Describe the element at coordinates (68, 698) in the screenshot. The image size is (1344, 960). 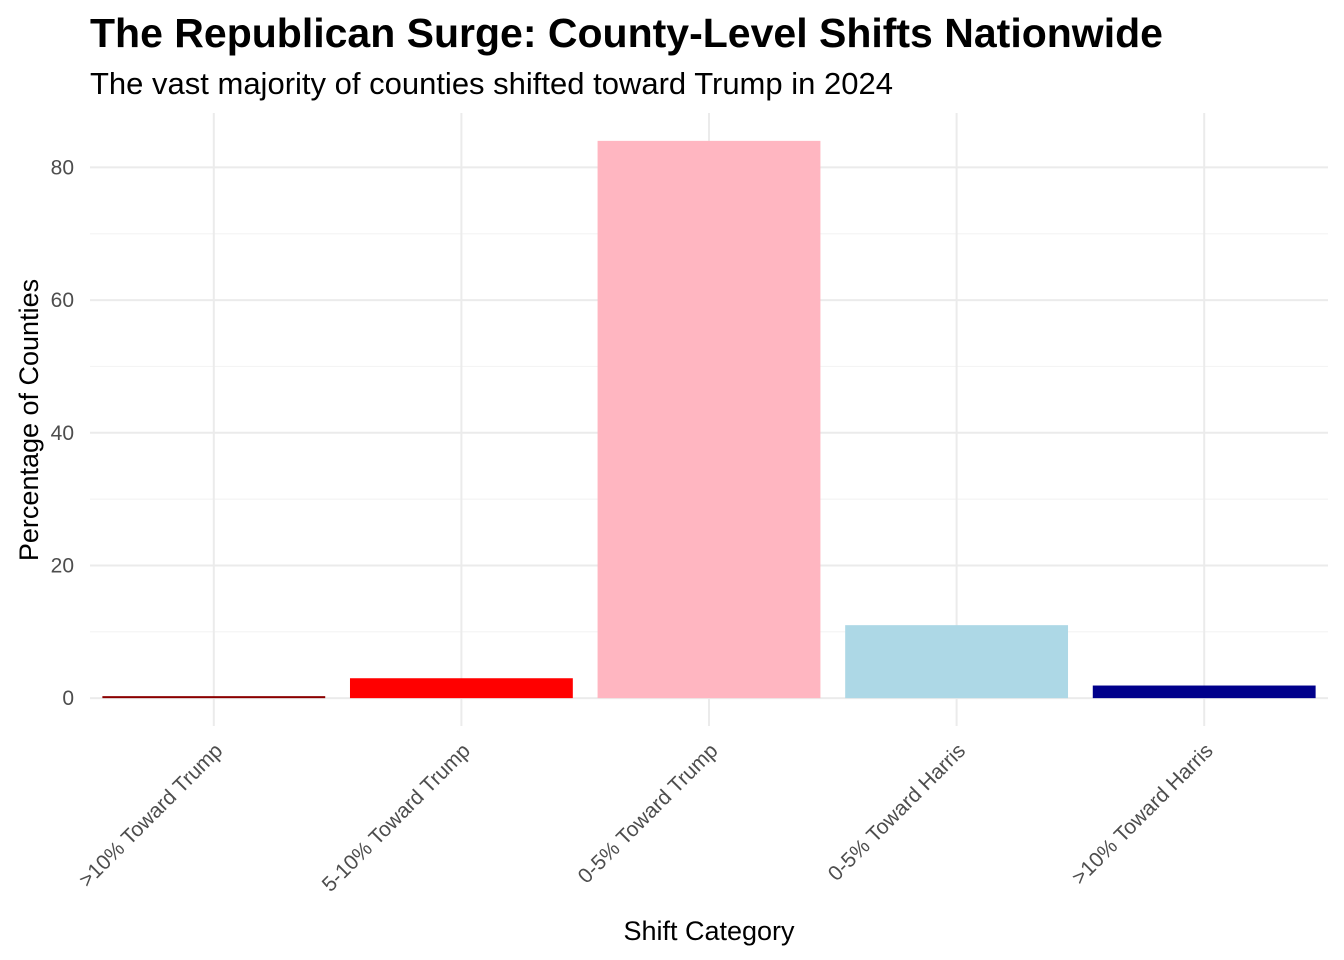
I see `y-tick-label: 0` at that location.